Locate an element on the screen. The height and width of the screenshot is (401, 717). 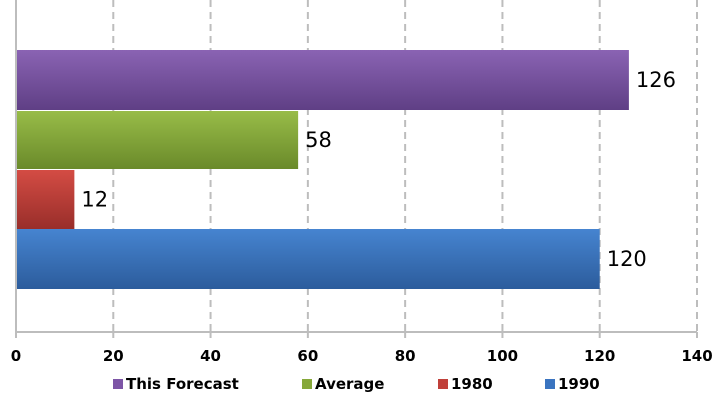
data-label-1980: 12 is located at coordinates (94, 200).